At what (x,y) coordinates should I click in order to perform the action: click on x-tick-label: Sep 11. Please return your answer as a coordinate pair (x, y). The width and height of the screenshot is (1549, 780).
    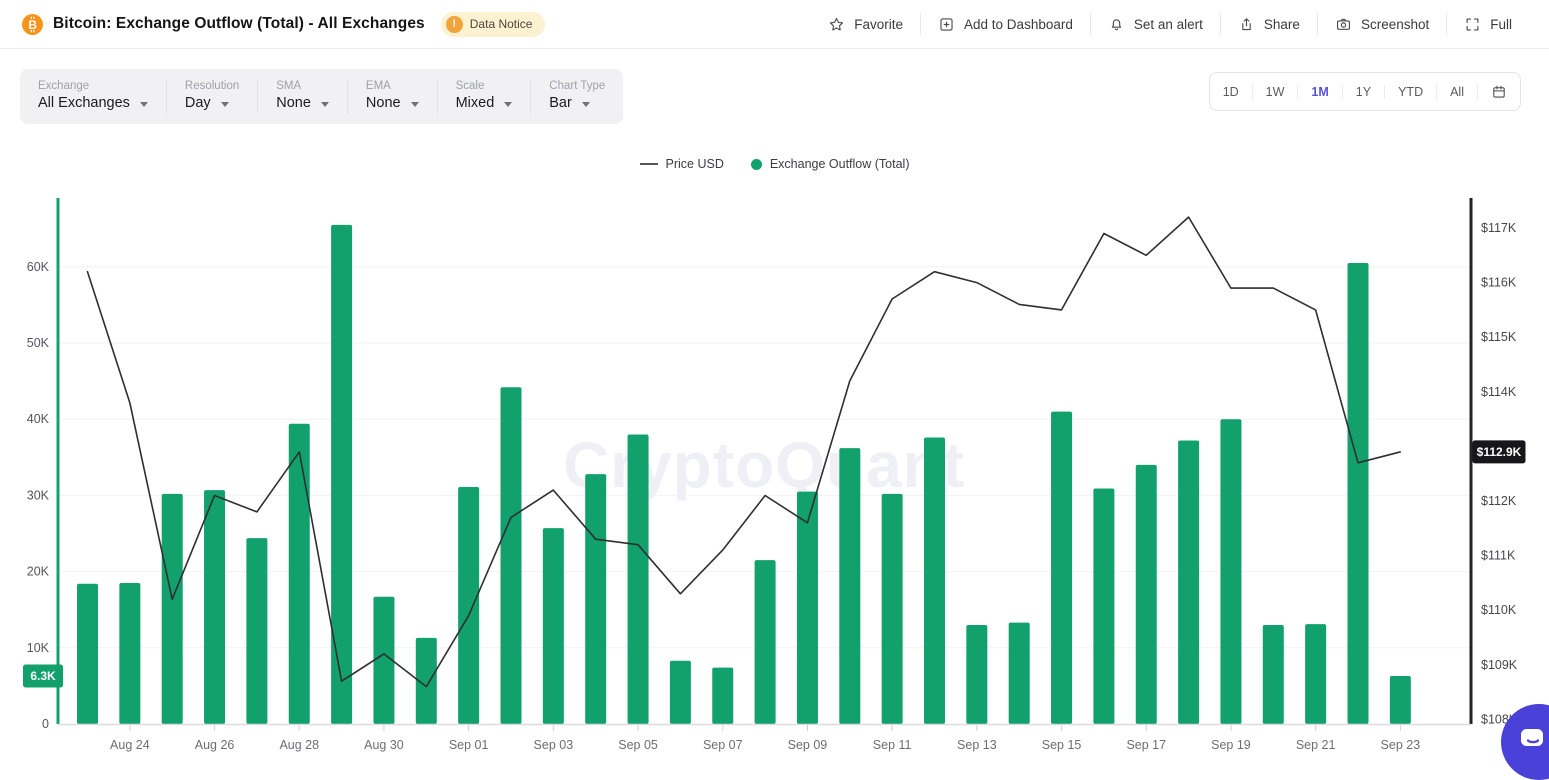
    Looking at the image, I should click on (892, 745).